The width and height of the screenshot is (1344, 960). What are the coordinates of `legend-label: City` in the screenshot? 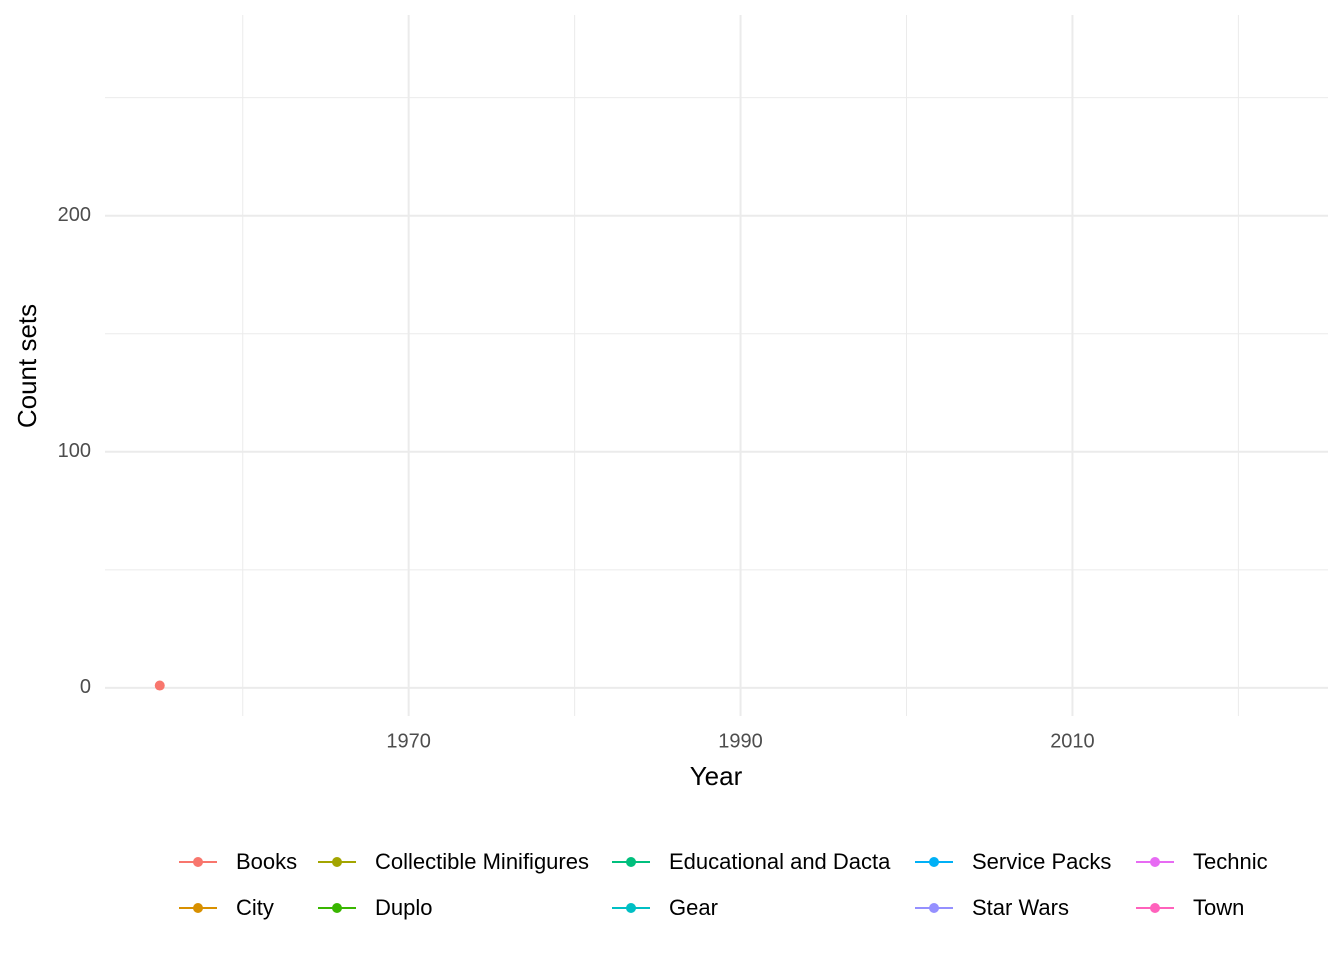 It's located at (255, 907).